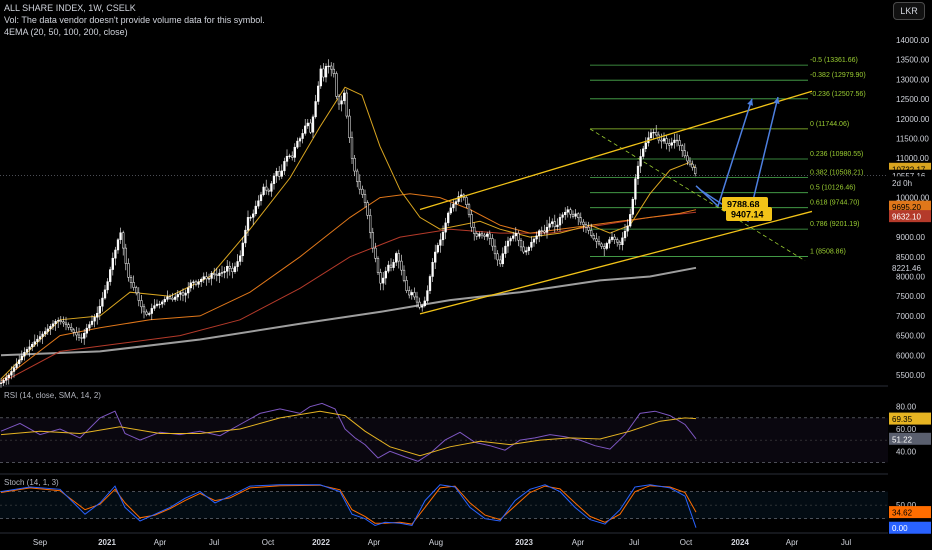 The width and height of the screenshot is (932, 550). Describe the element at coordinates (906, 451) in the screenshot. I see `rsi-y-tick: 40.00` at that location.